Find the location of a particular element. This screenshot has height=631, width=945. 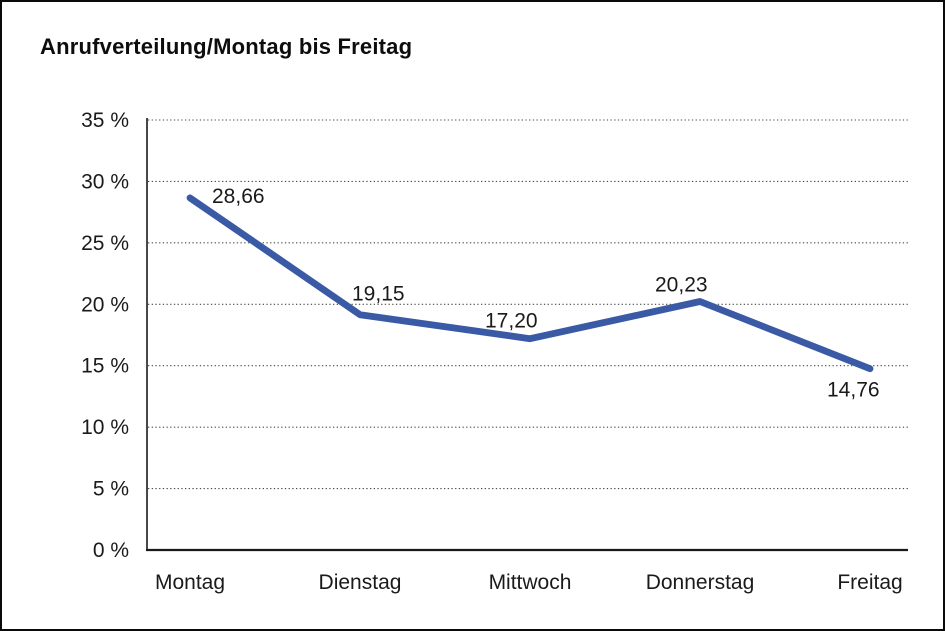

data-value-label: 28,66 is located at coordinates (238, 196).